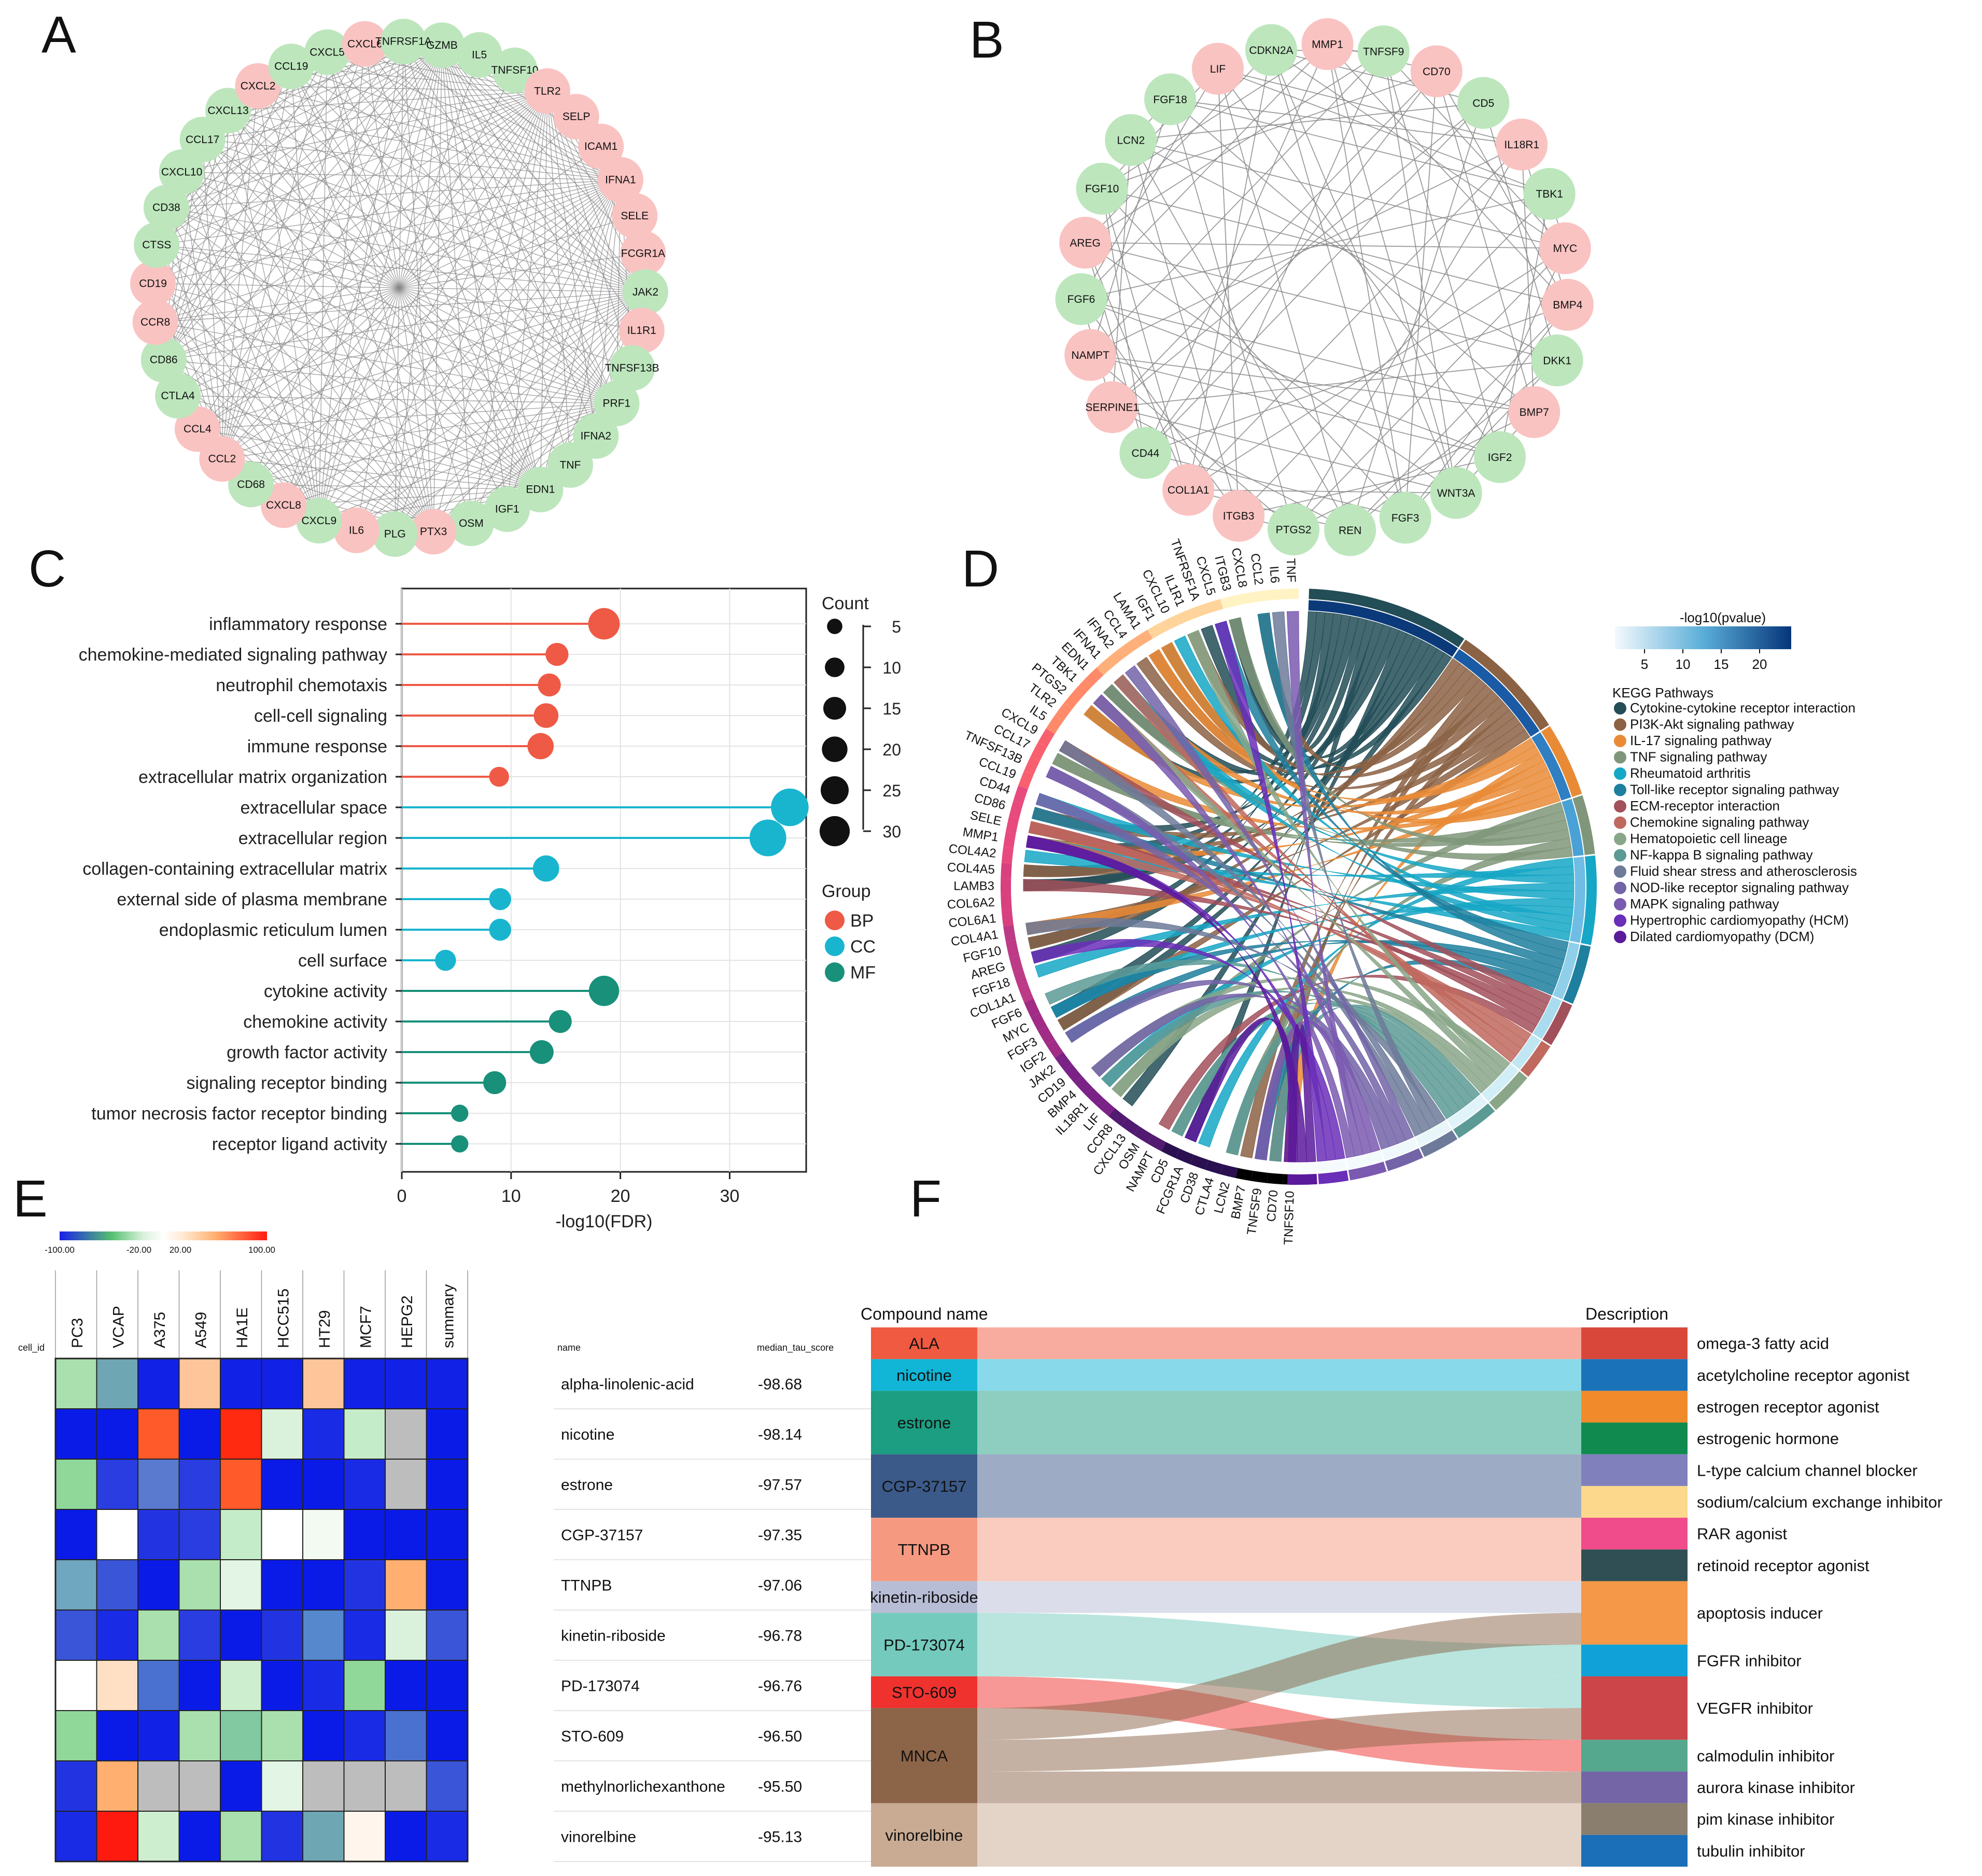 The height and width of the screenshot is (1876, 1982). Describe the element at coordinates (1765, 1819) in the screenshot. I see `description-label: pim kinase inhibitor` at that location.